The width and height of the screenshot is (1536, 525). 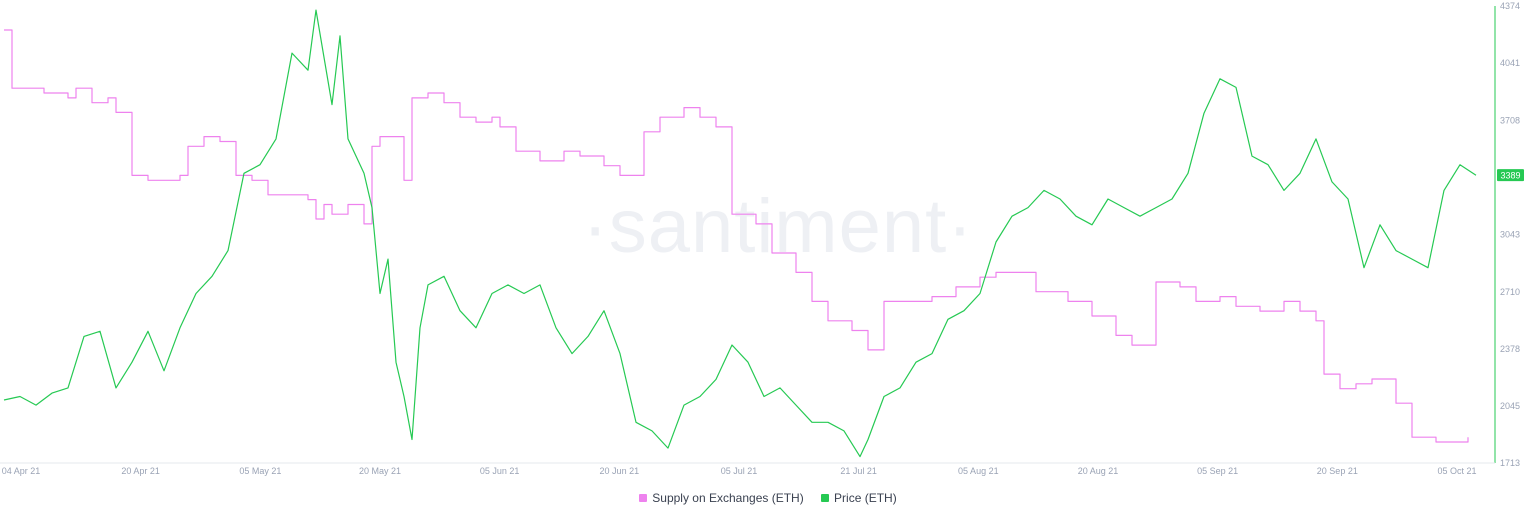 I want to click on y-tick-label: 3043, so click(x=1510, y=235).